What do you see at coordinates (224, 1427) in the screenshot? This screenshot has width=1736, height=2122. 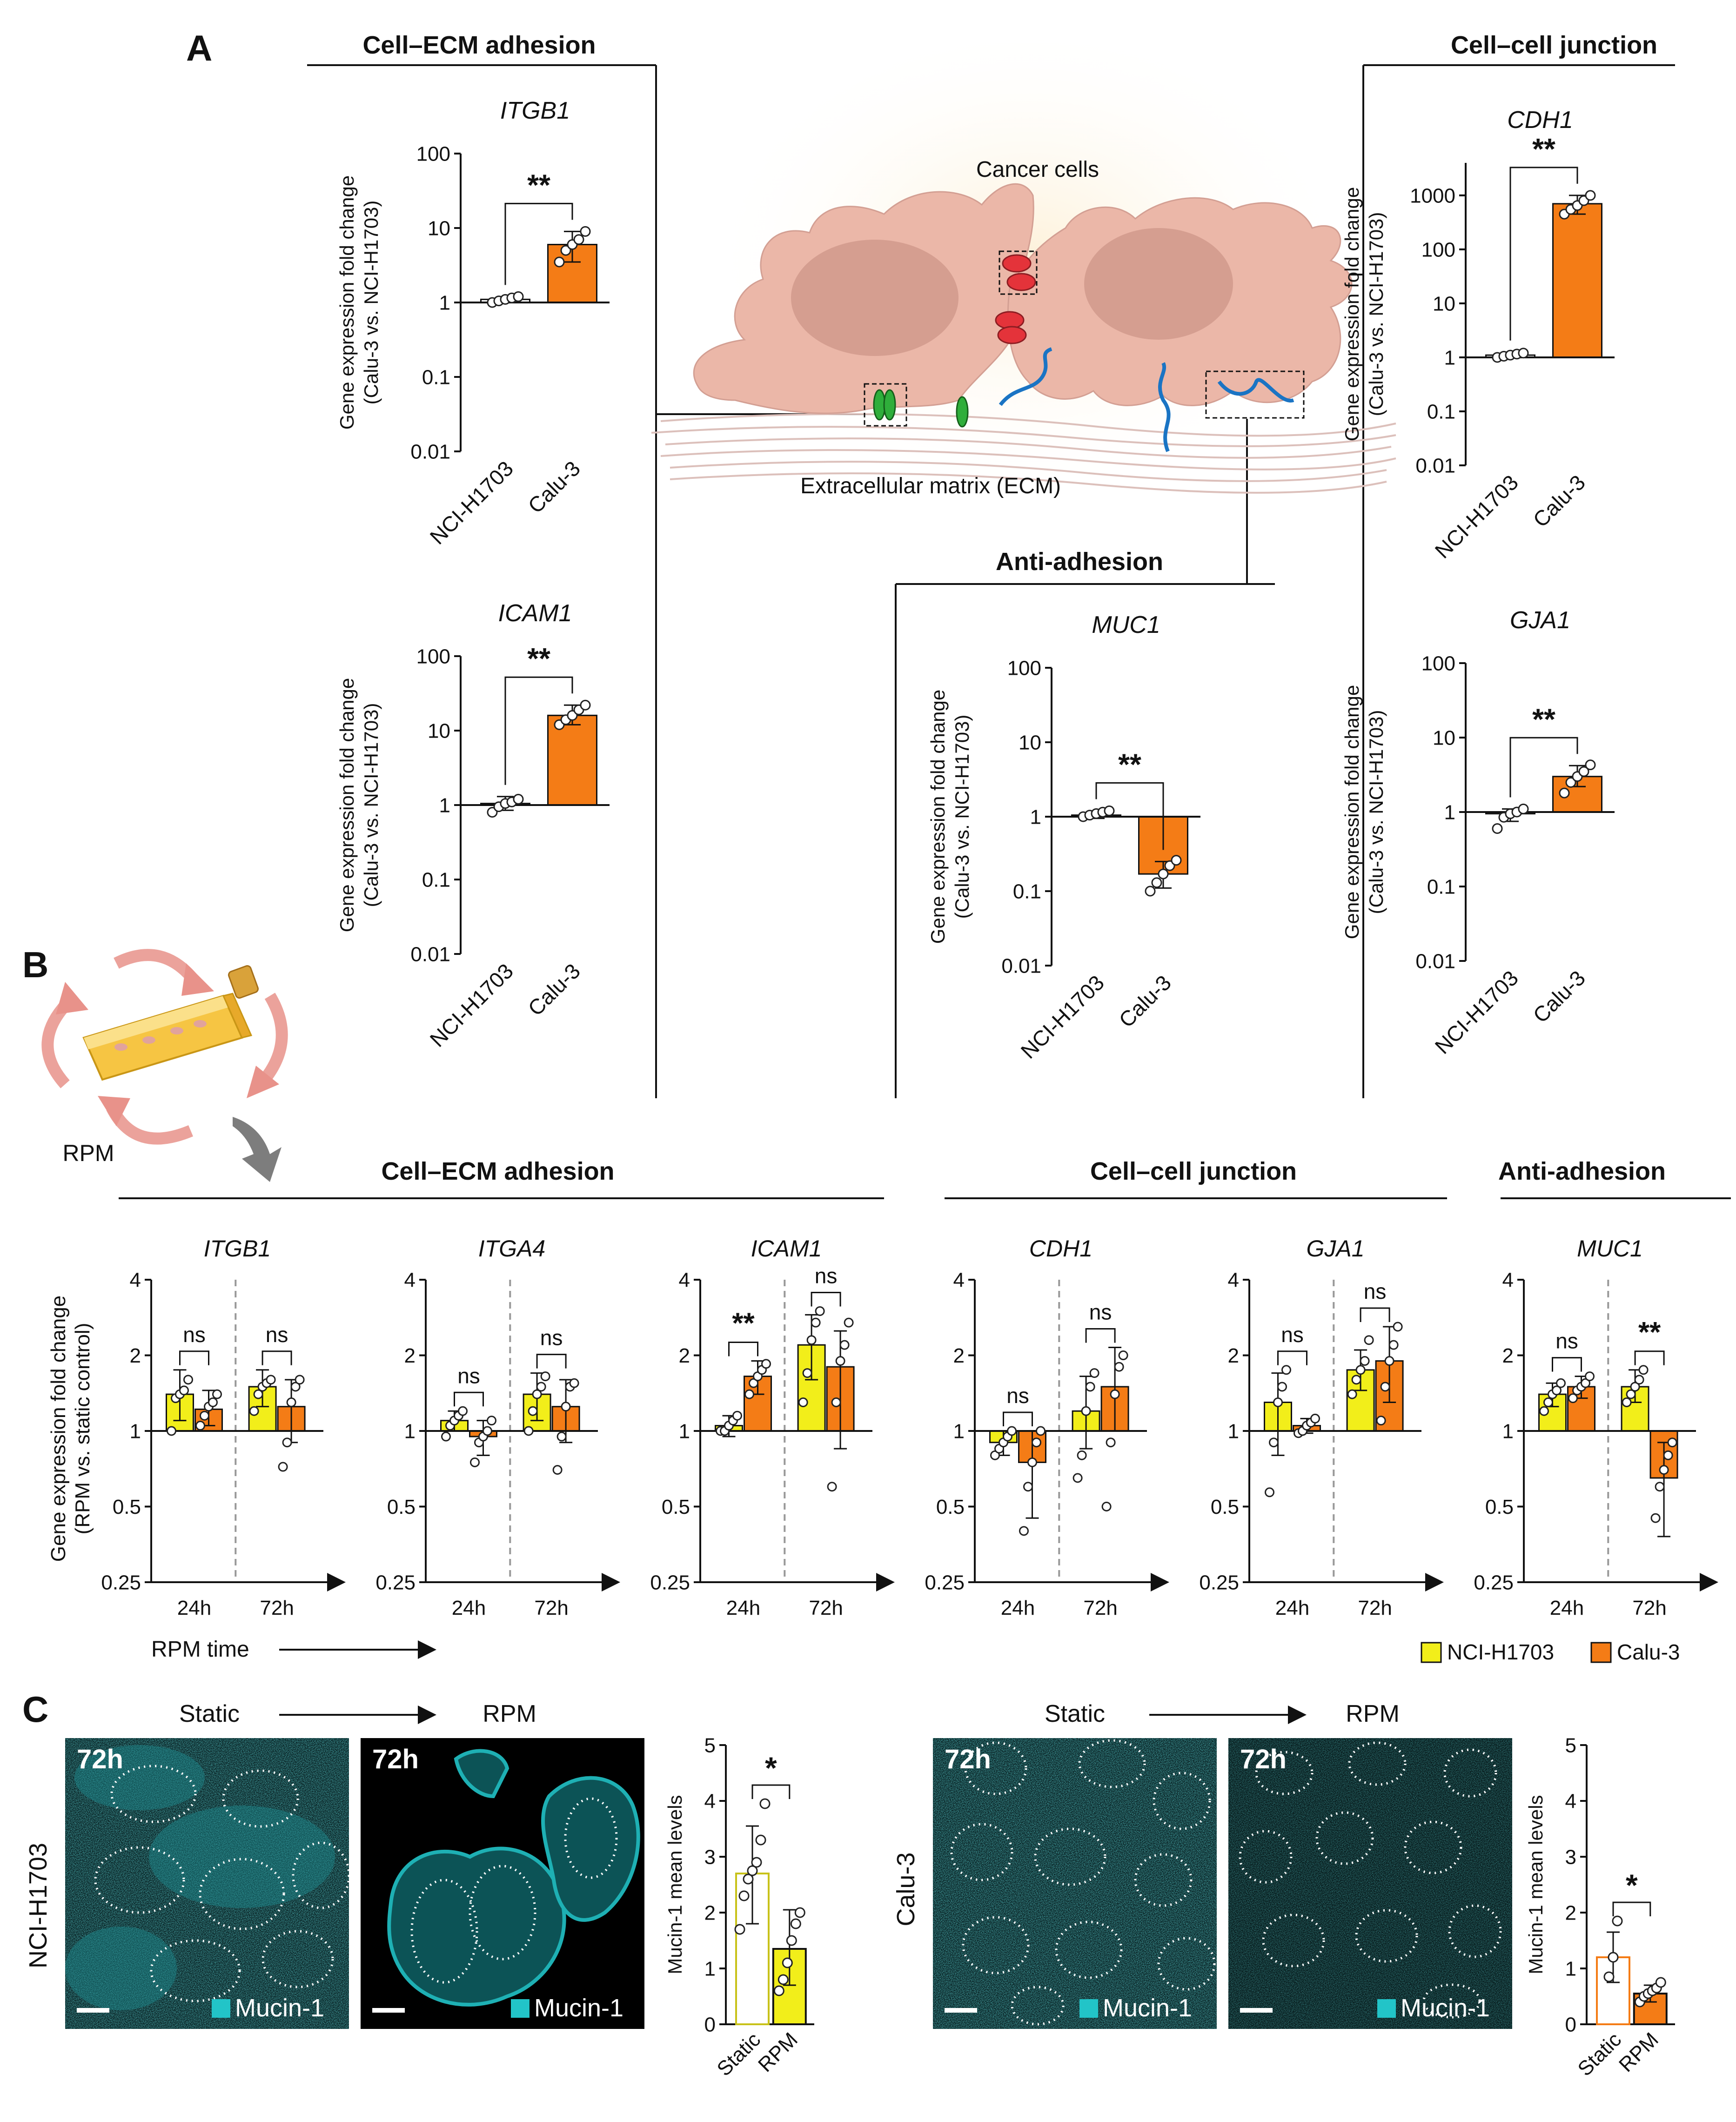 I see `chart-b-itgb1: ITGB1 0.25 0.5 1 2 4 ns 24h ns 72h` at bounding box center [224, 1427].